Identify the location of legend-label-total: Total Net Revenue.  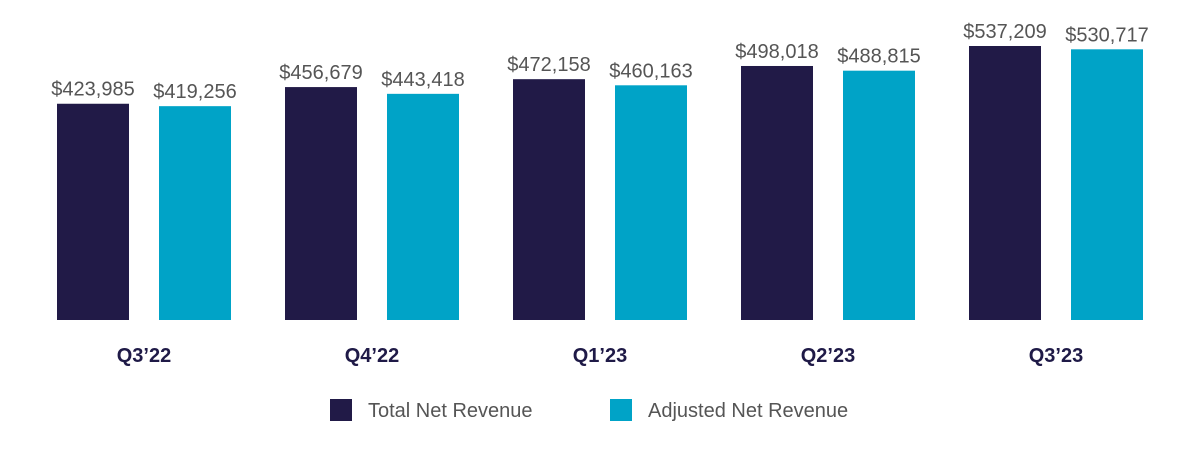
(450, 411).